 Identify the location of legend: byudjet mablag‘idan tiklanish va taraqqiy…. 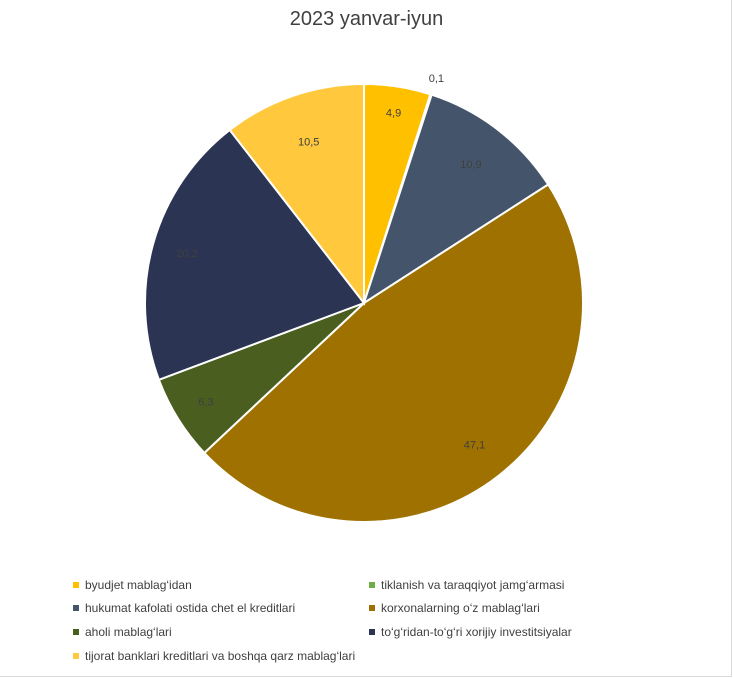
(366, 620).